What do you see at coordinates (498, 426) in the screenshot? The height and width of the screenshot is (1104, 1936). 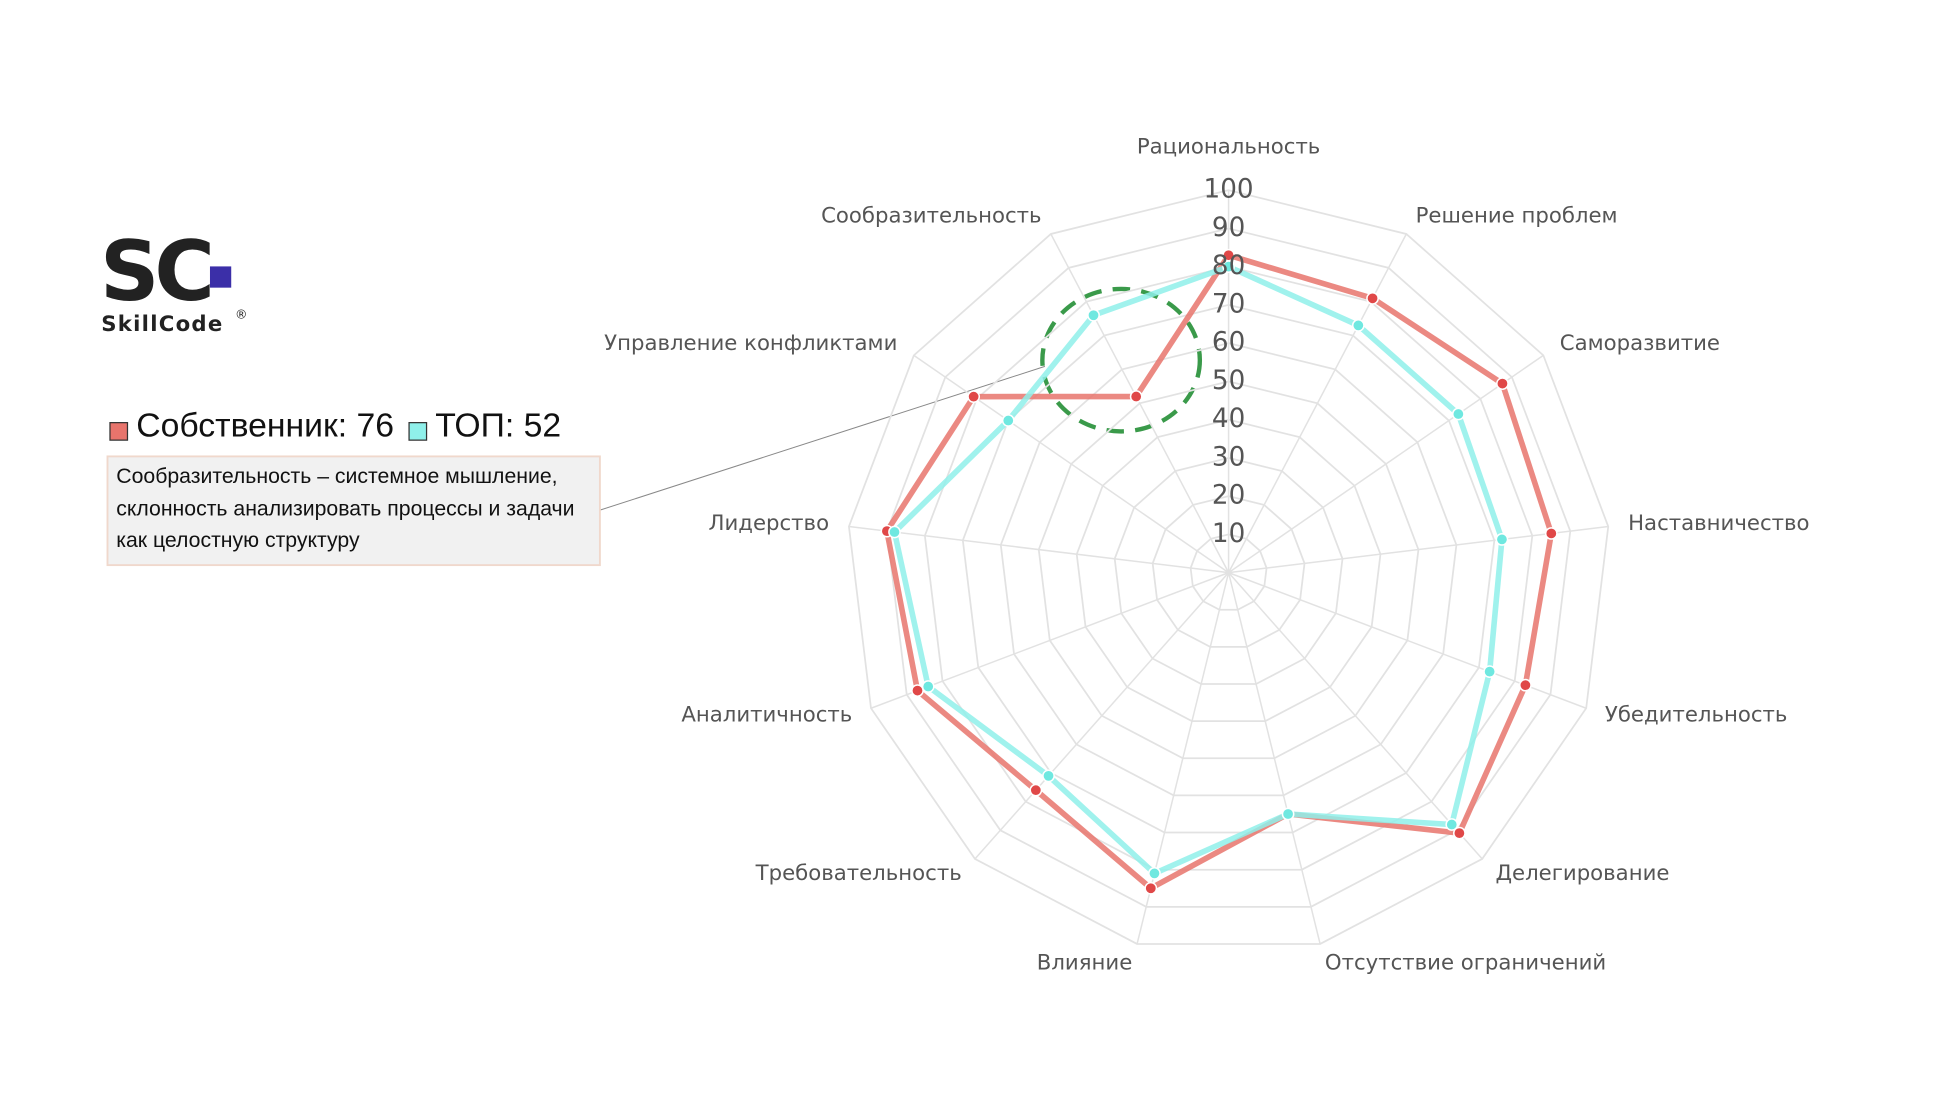 I see `legend-label: ТОП: 52` at bounding box center [498, 426].